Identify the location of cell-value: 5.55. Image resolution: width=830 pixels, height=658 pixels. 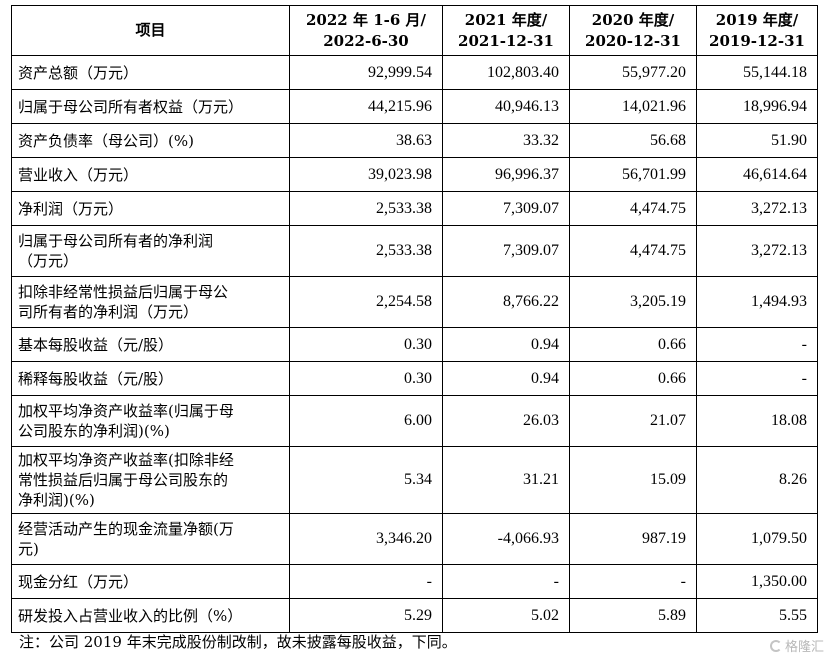
(757, 615).